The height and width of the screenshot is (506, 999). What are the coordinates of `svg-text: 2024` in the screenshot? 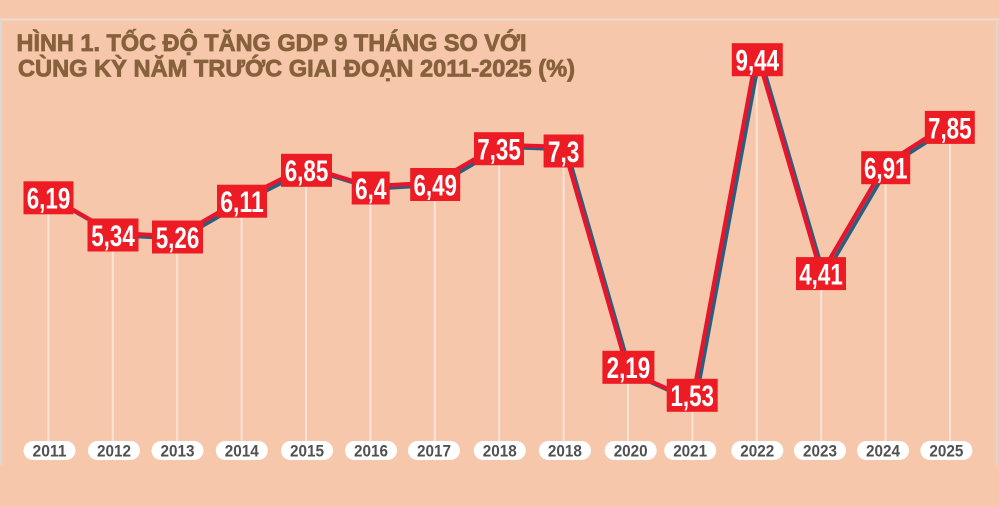 It's located at (883, 451).